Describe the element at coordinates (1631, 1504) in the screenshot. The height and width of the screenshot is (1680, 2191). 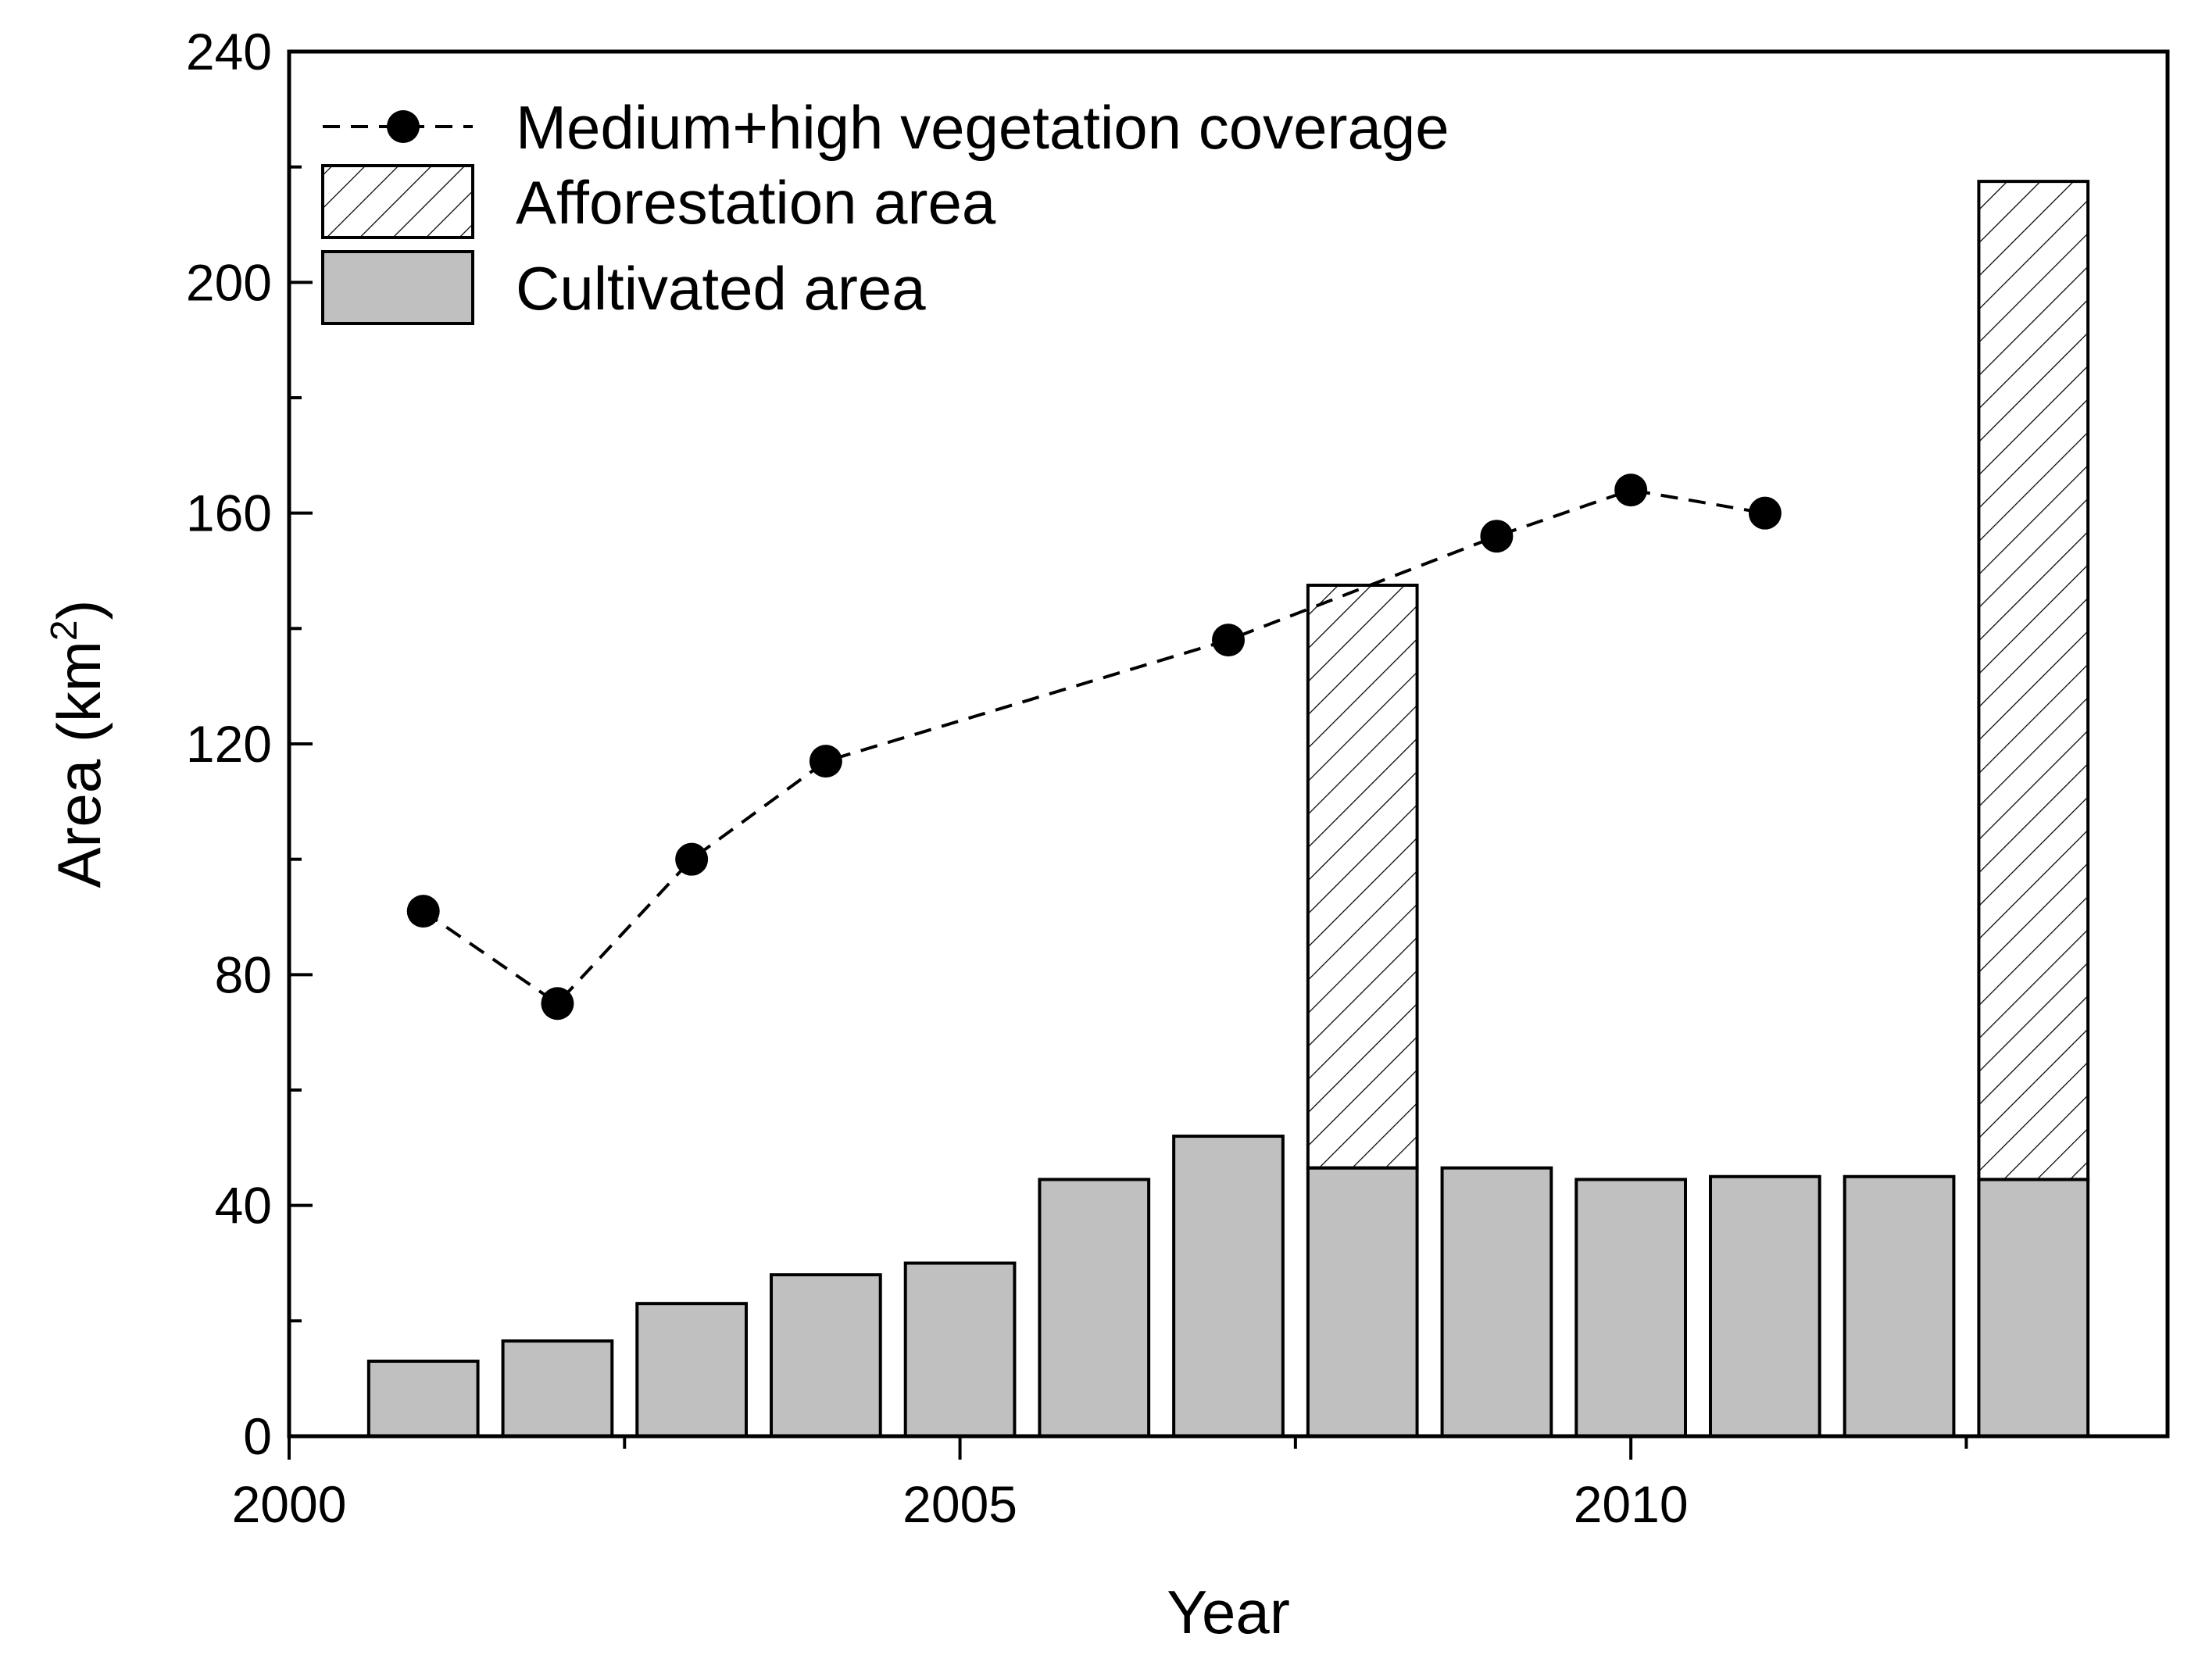
I see `x-tick-label: 2010` at that location.